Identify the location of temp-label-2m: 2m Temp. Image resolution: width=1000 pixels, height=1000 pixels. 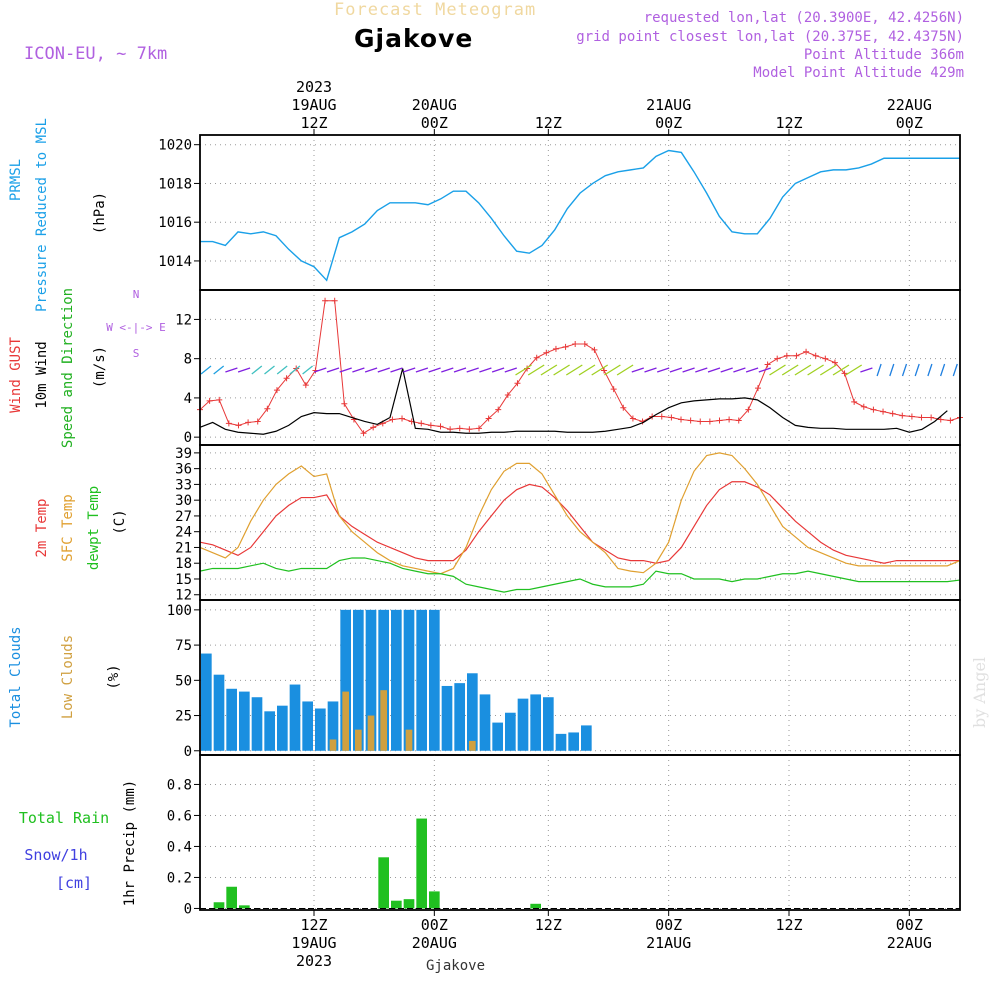
(42, 527).